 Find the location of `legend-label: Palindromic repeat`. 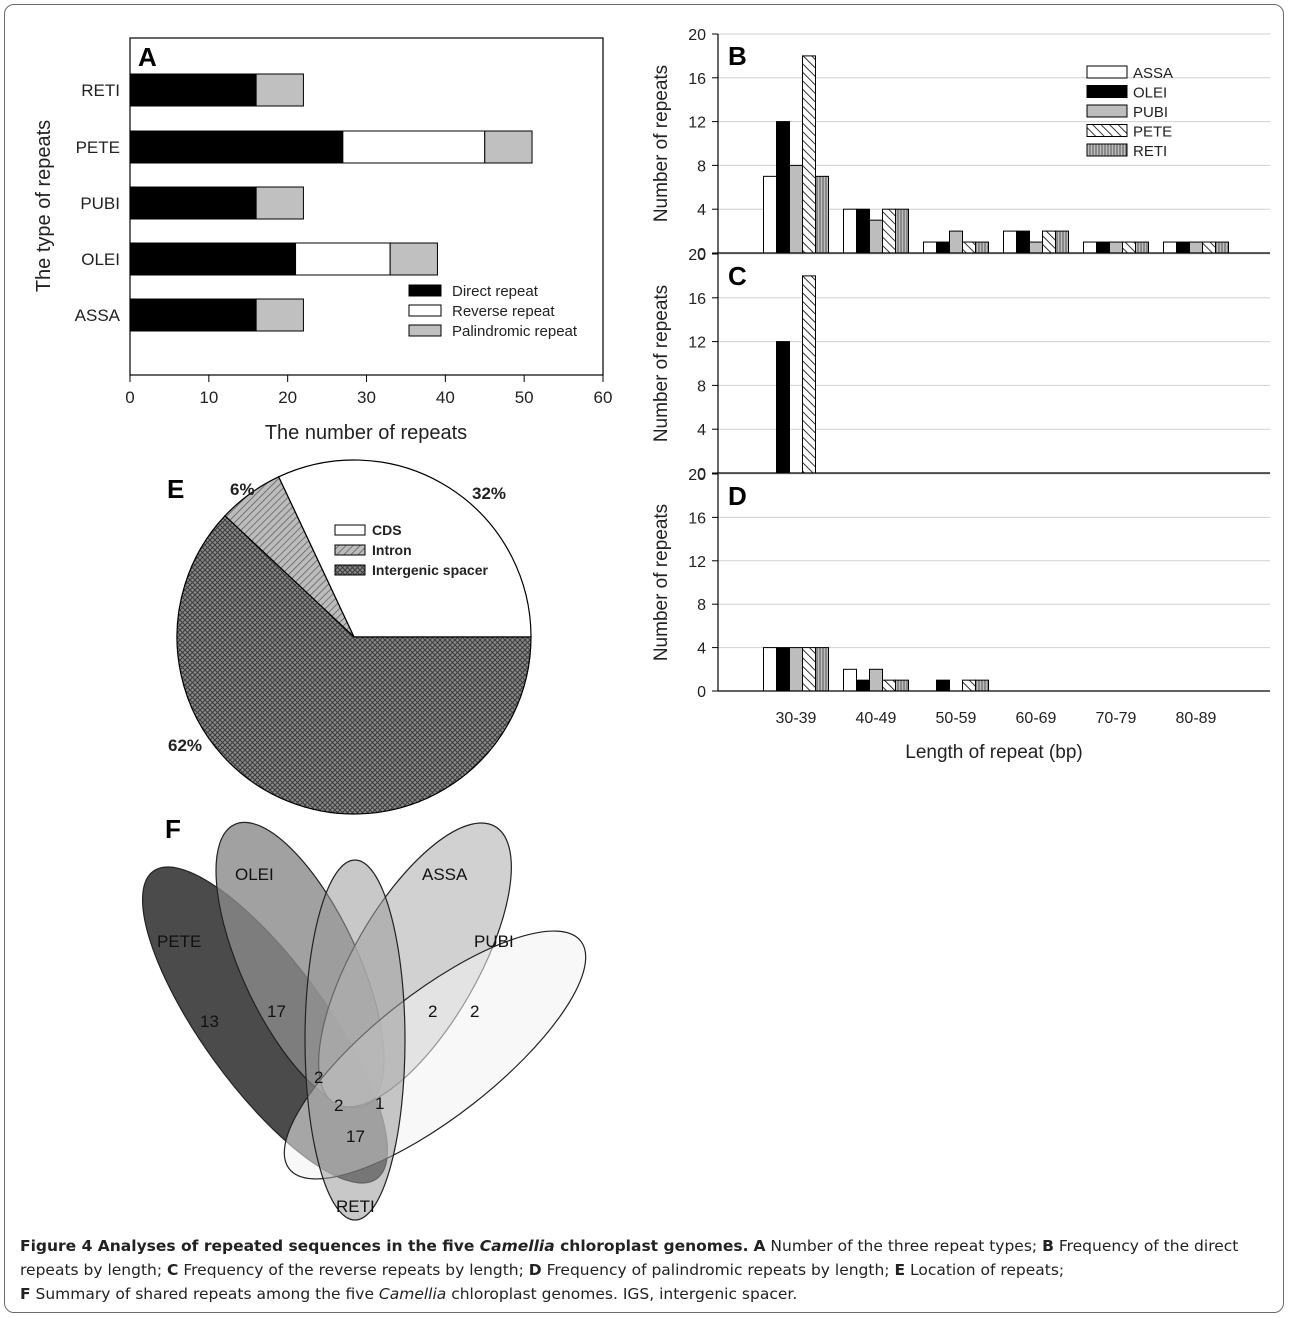

legend-label: Palindromic repeat is located at coordinates (515, 331).